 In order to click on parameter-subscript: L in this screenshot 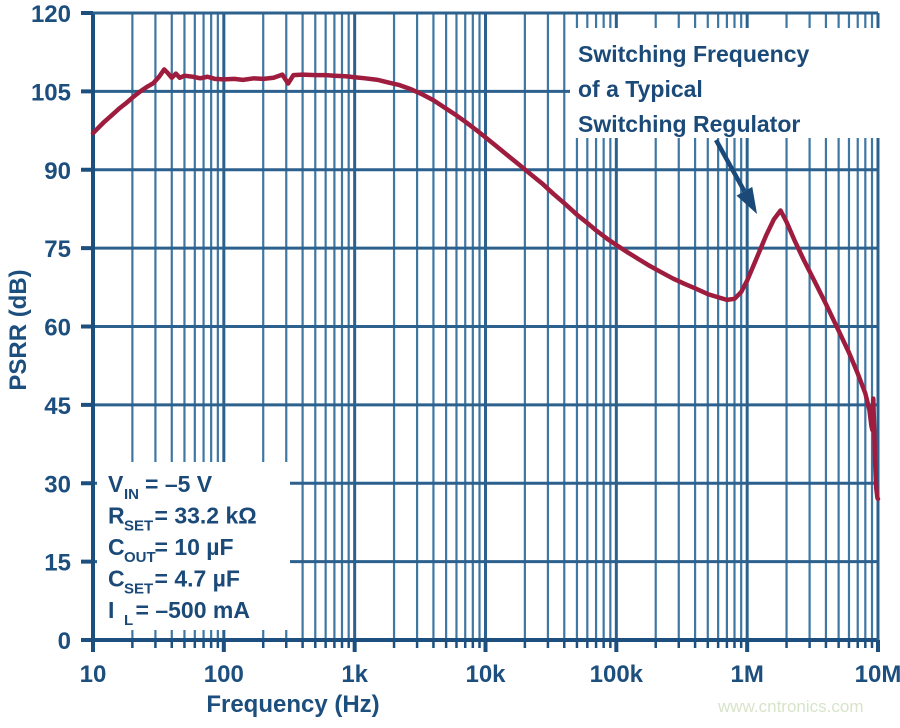, I will do `click(128, 620)`.